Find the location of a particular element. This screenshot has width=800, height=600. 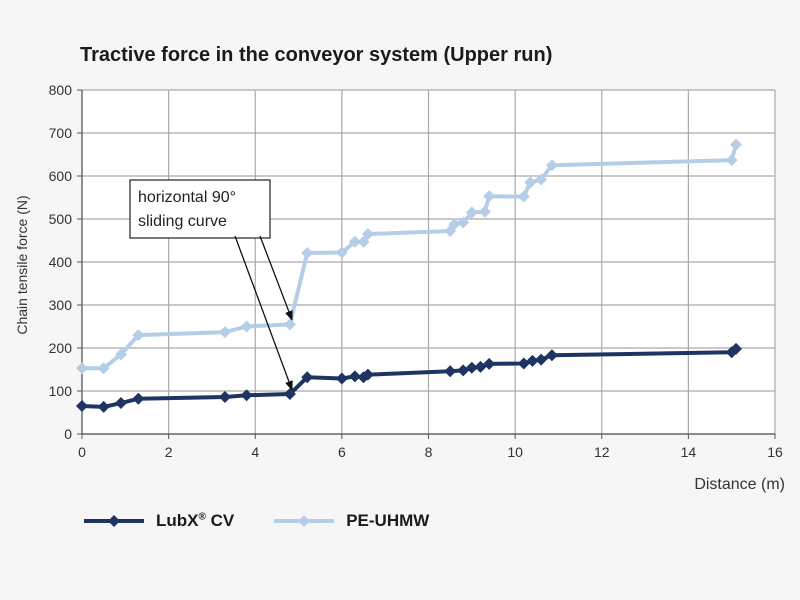

x-tick-label: 14 is located at coordinates (689, 452).